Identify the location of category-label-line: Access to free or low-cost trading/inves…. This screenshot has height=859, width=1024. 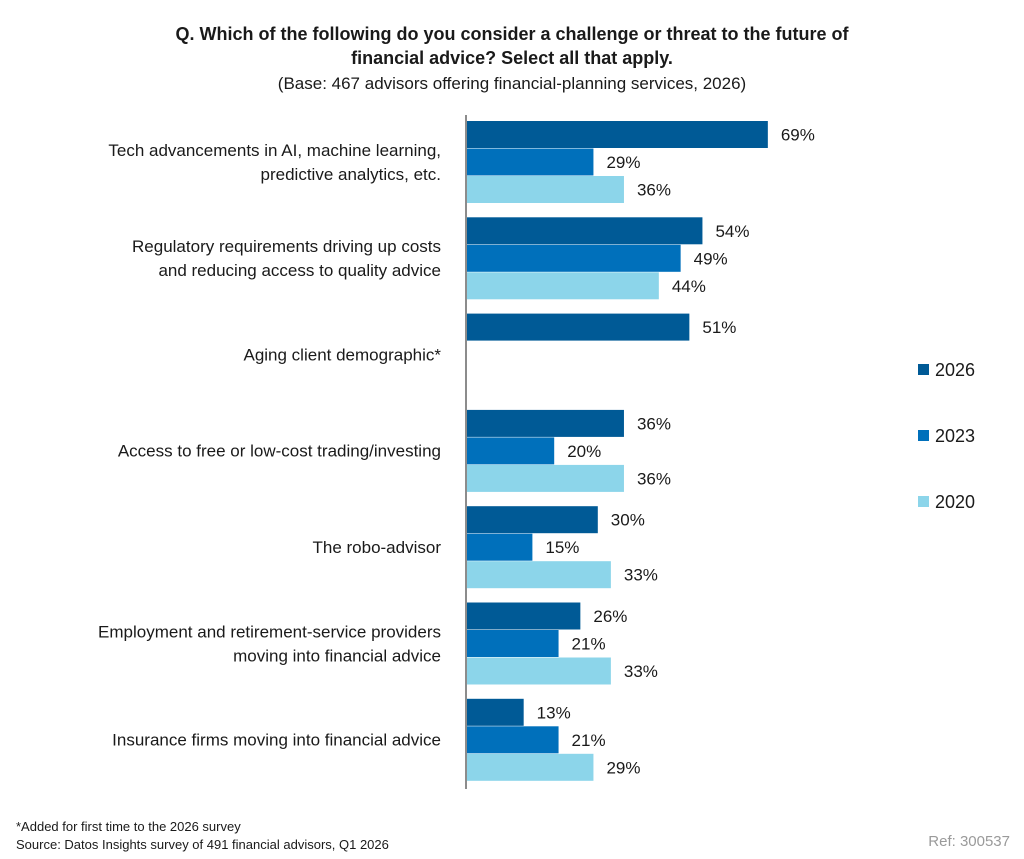
(279, 451).